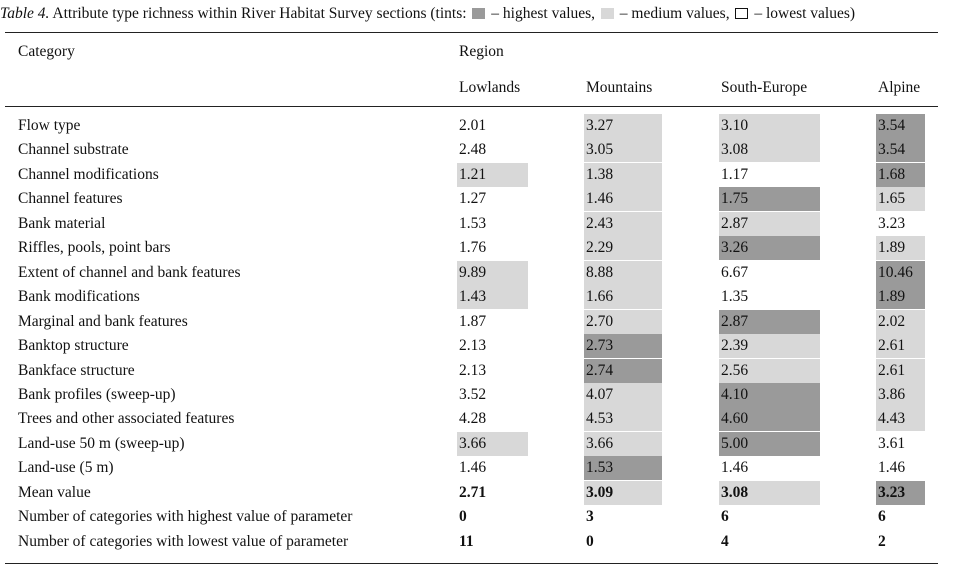 This screenshot has width=978, height=585. What do you see at coordinates (103, 321) in the screenshot?
I see `row-label: Marginal and bank features` at bounding box center [103, 321].